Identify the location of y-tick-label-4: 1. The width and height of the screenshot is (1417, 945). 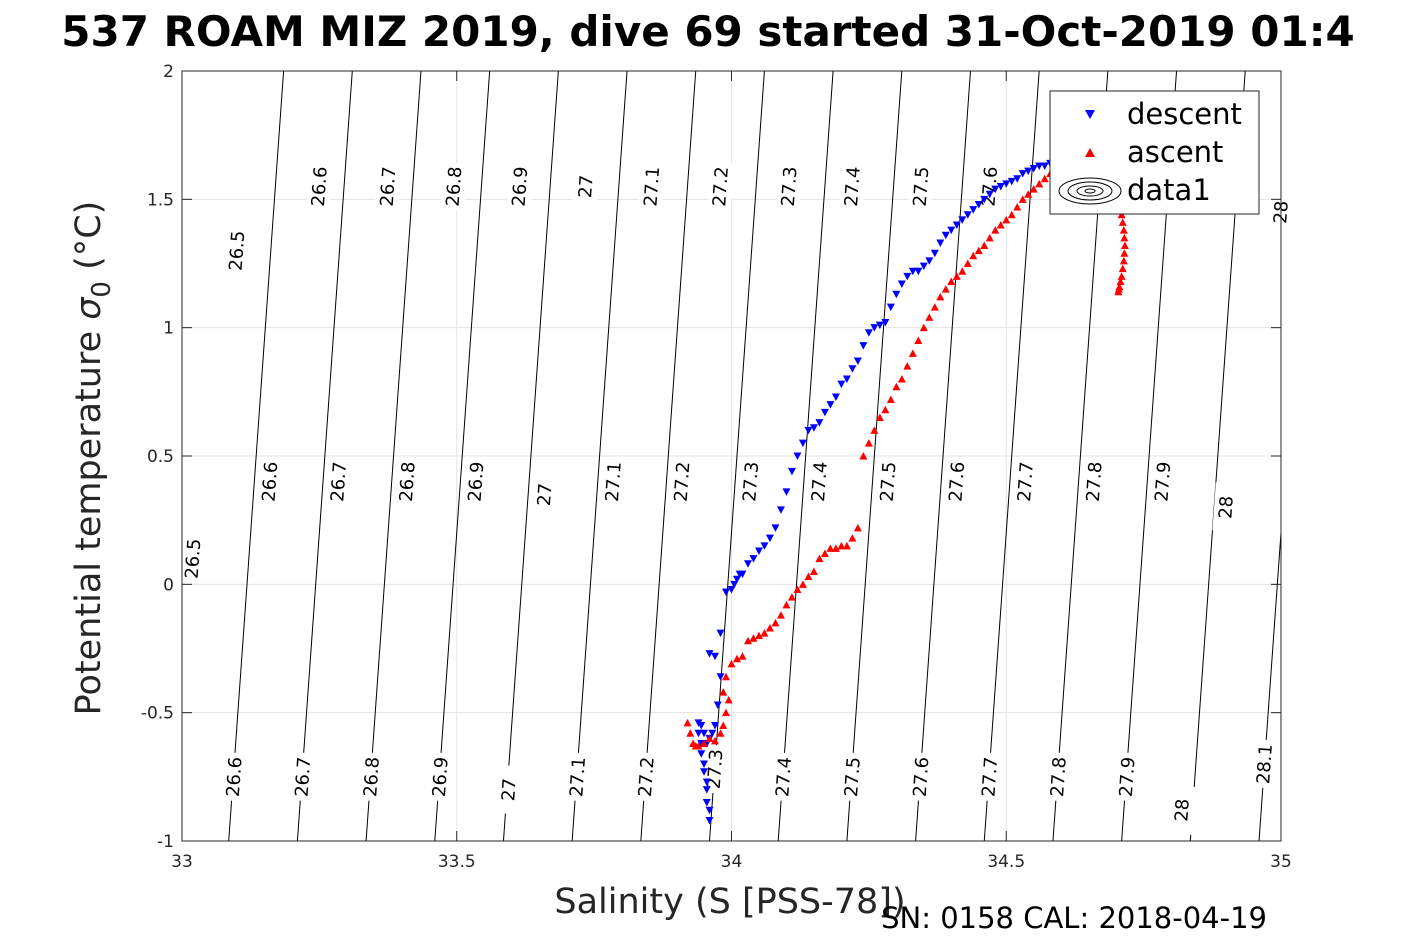
(168, 329).